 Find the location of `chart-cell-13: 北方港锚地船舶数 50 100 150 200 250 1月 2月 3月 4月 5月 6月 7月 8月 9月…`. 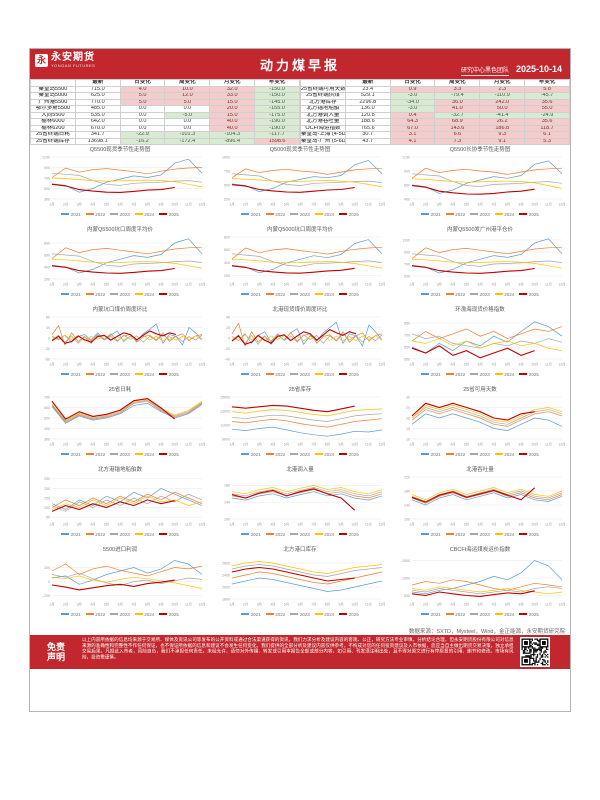

chart-cell-13: 北方港锚地船舶数 50 100 150 200 250 1月 2月 3月 4月 5月 6月 7月 8月 9月… is located at coordinates (120, 505).